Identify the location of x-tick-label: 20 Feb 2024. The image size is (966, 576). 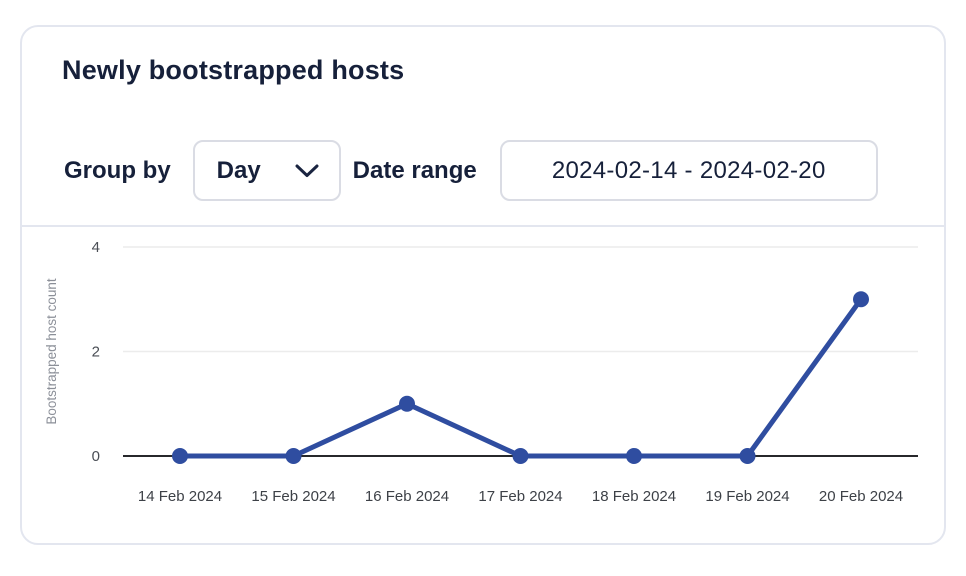
(861, 496).